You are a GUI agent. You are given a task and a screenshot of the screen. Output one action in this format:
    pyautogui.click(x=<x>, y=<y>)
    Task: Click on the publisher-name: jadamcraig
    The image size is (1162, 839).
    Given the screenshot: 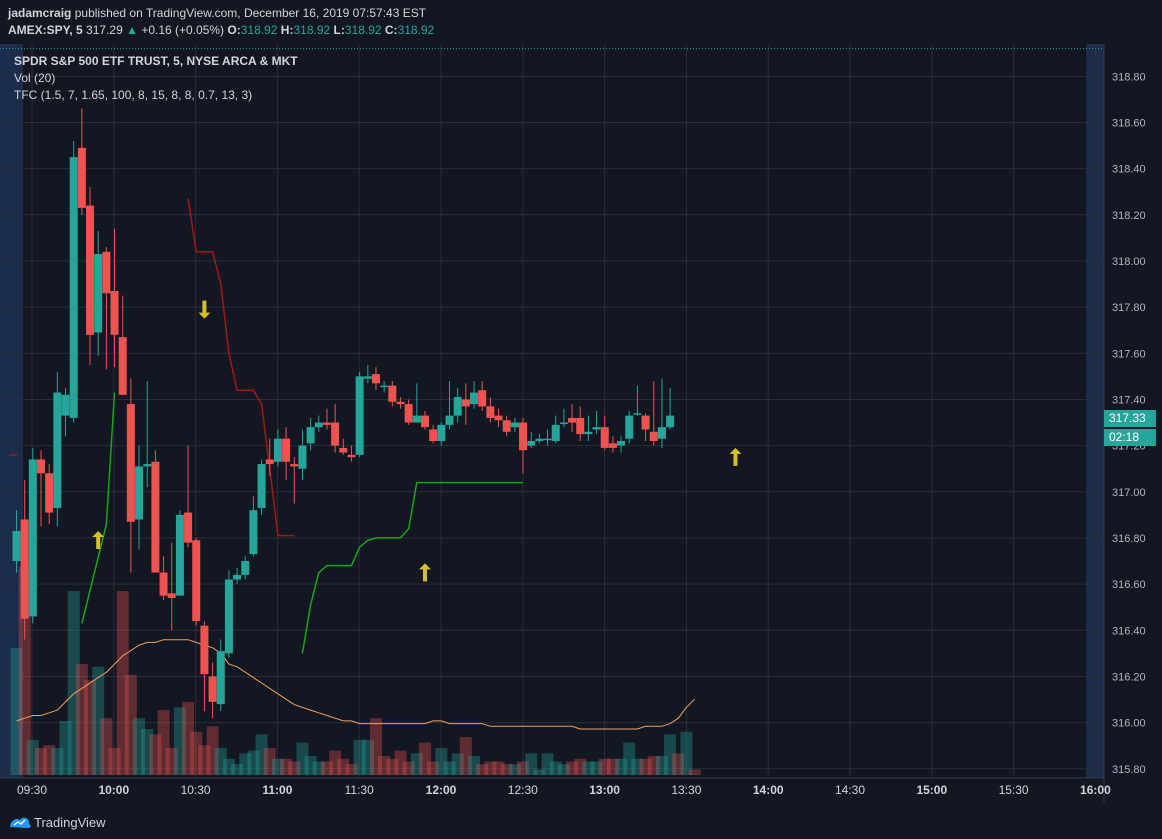 What is the action you would take?
    pyautogui.click(x=40, y=13)
    